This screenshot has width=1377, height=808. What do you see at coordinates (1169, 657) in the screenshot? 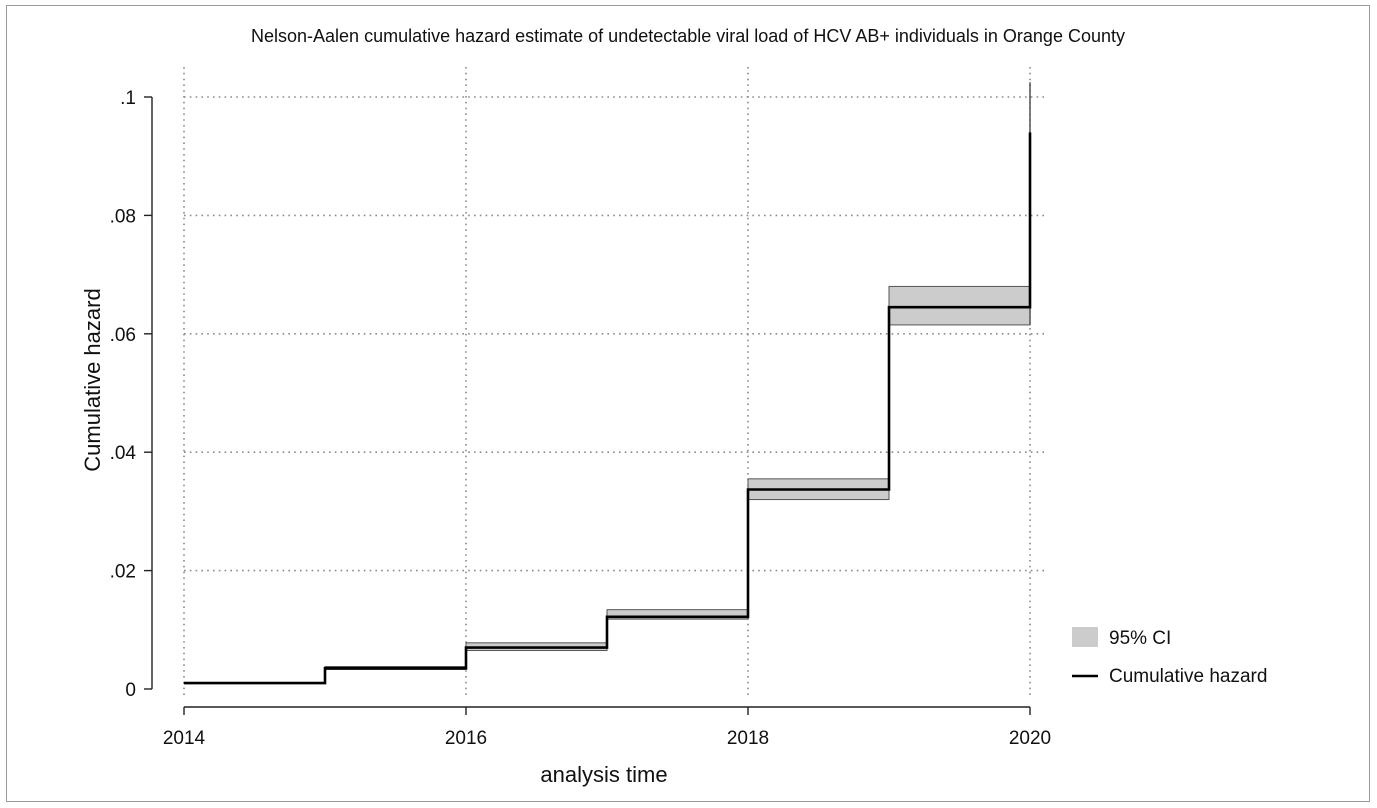
I see `legend: 95% CI Cumulative hazard` at bounding box center [1169, 657].